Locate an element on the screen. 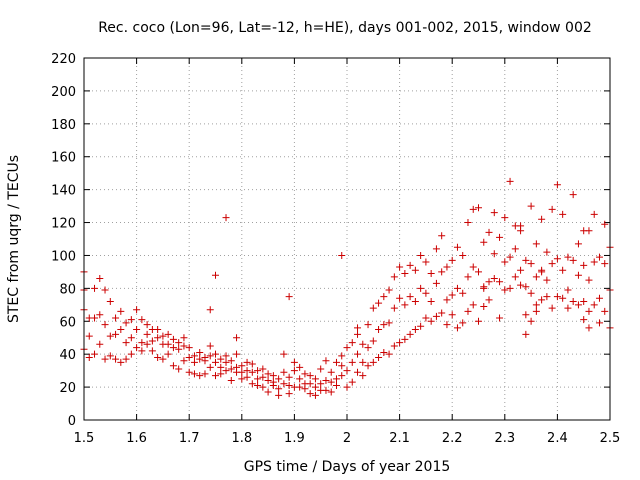  x-tick-label: 2.4 is located at coordinates (557, 438).